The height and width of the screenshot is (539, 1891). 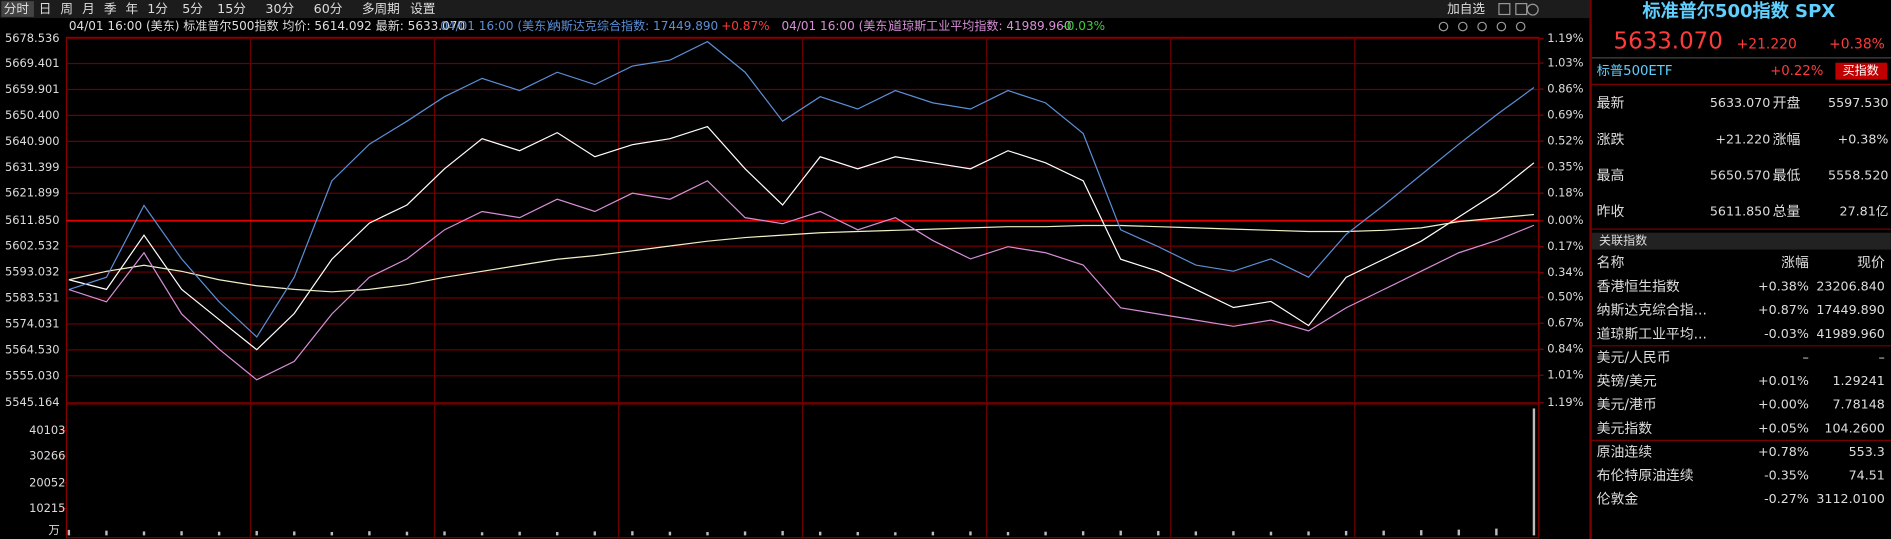 What do you see at coordinates (1783, 427) in the screenshot?
I see `related-change: +0.05%` at bounding box center [1783, 427].